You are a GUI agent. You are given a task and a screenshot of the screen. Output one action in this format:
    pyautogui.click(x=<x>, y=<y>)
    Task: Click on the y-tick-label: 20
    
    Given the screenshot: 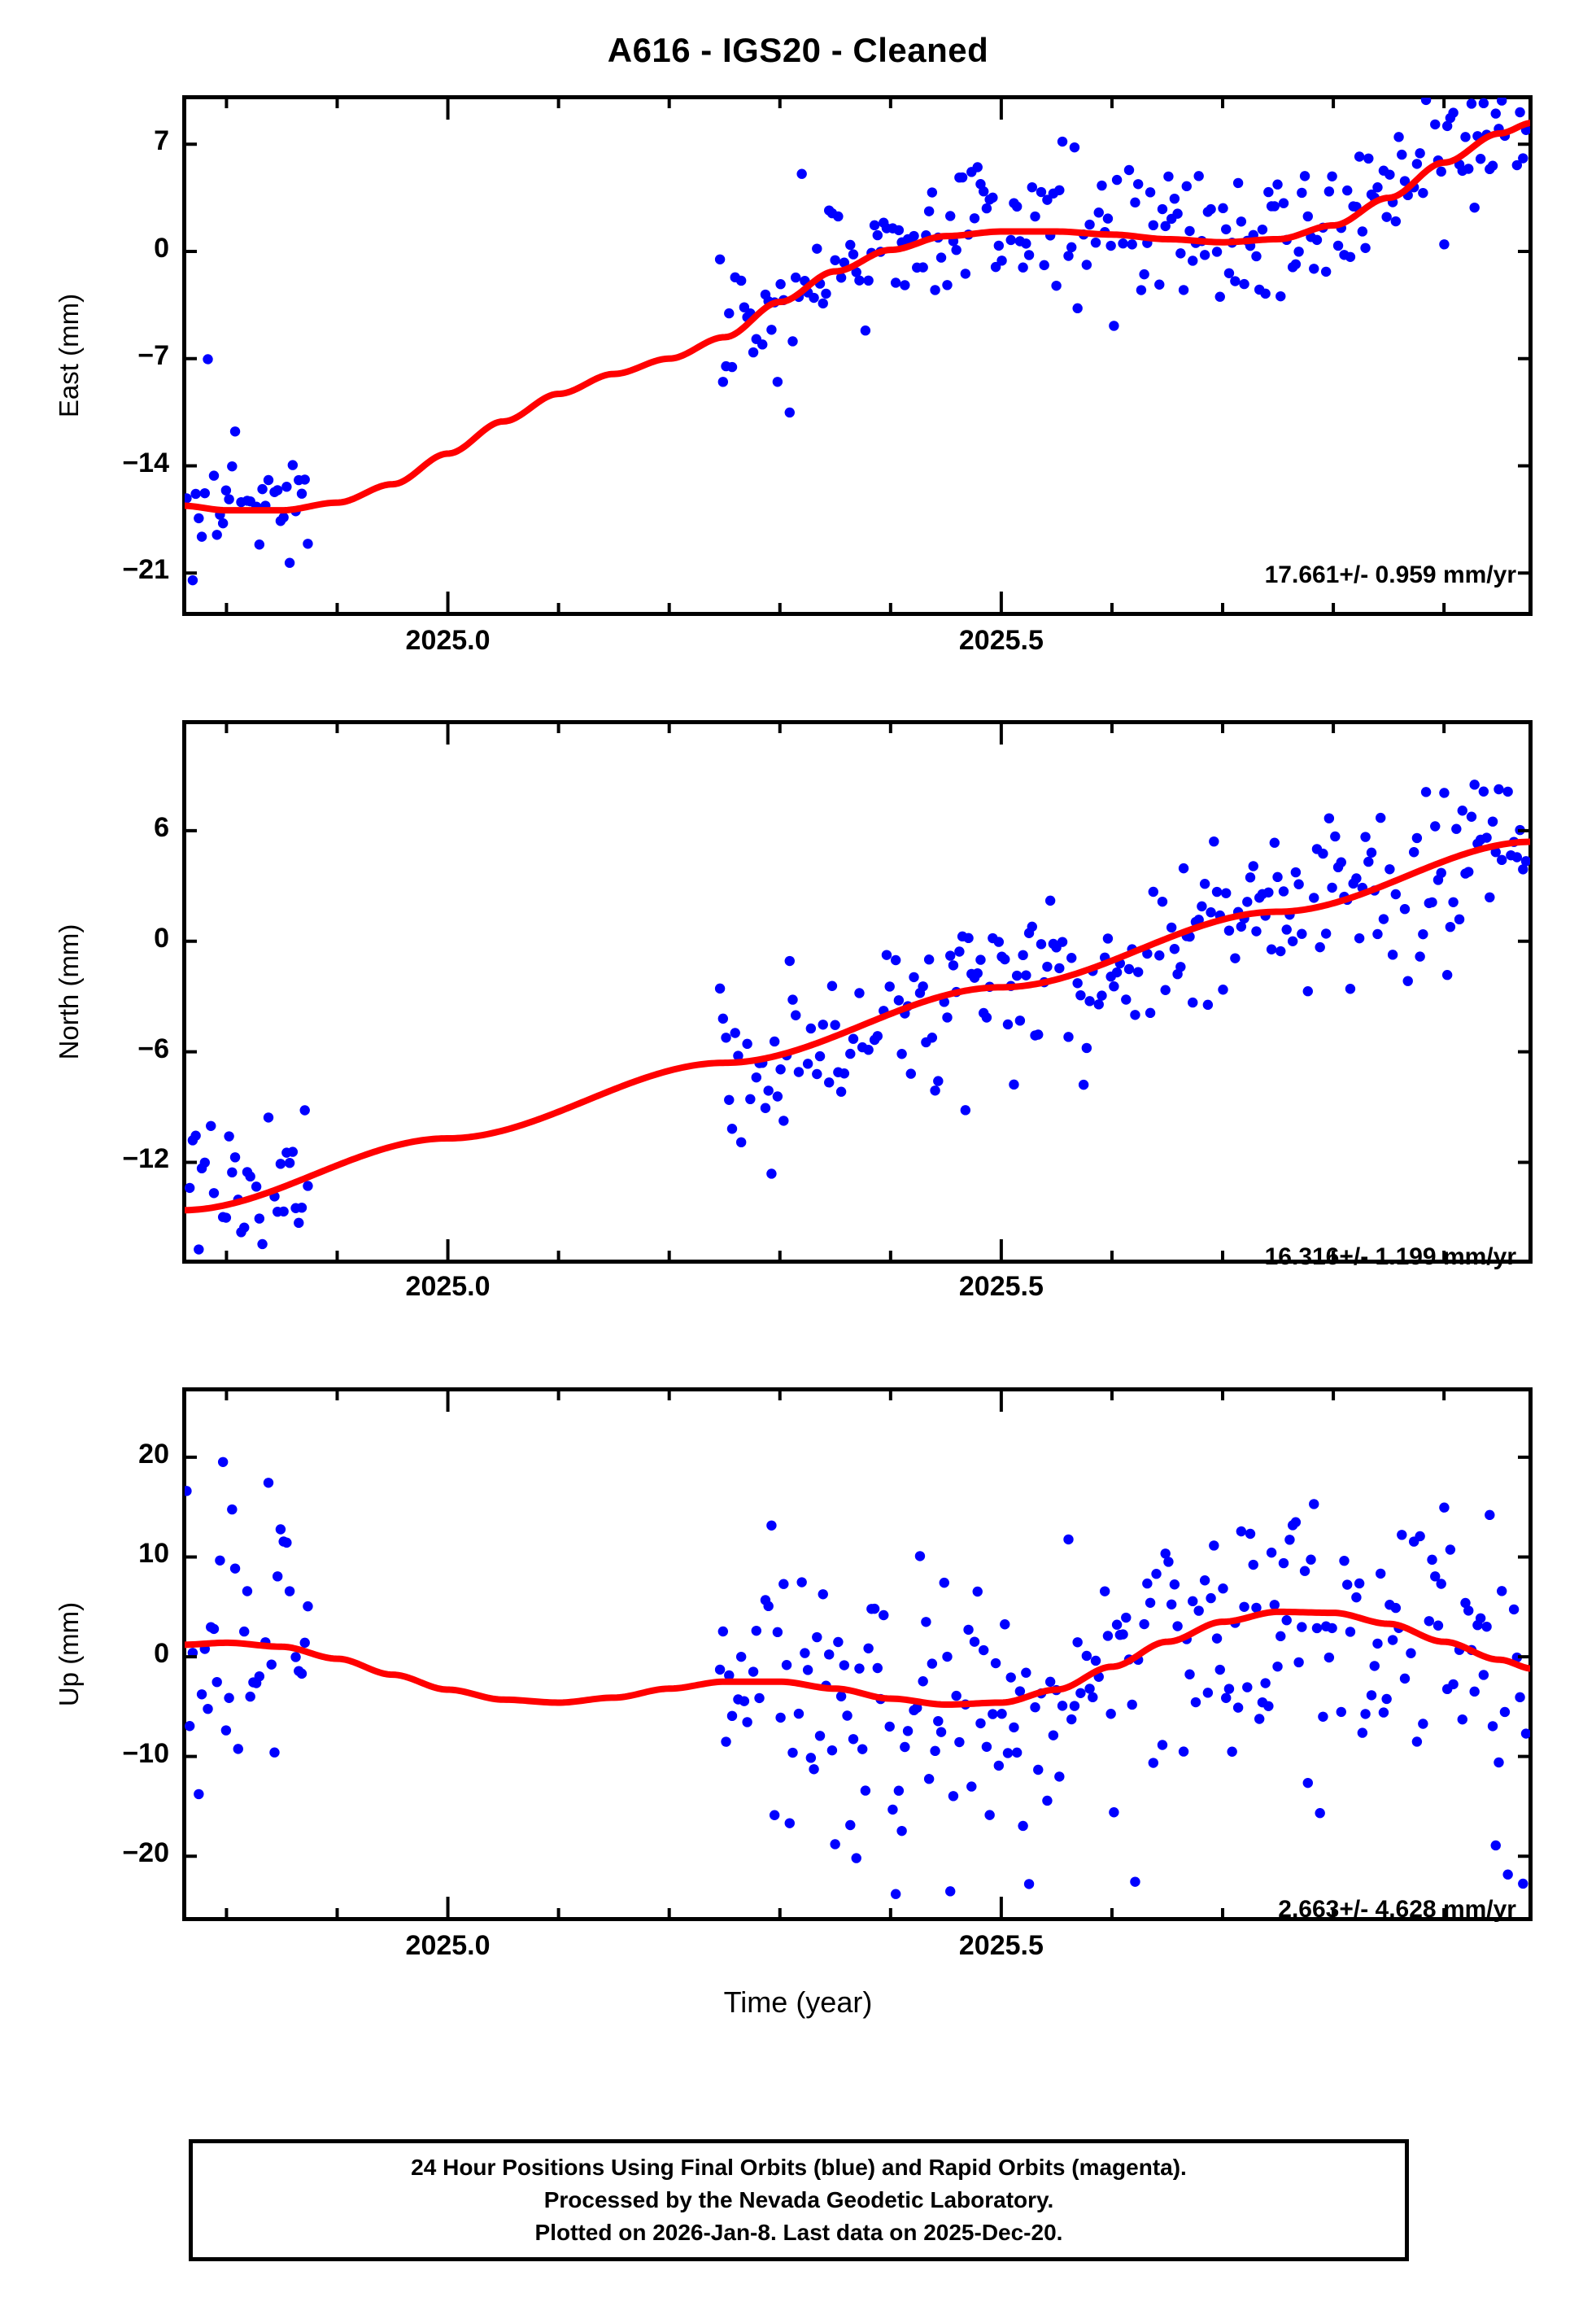 What is the action you would take?
    pyautogui.click(x=153, y=1454)
    